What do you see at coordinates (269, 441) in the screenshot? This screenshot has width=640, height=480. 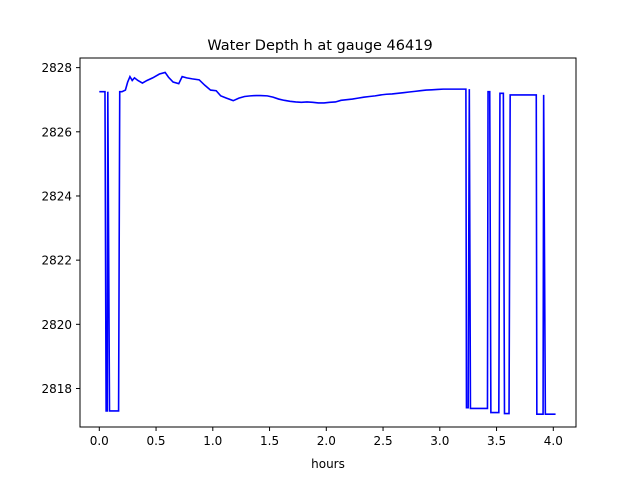 I see `x-tick-label: 1.5` at bounding box center [269, 441].